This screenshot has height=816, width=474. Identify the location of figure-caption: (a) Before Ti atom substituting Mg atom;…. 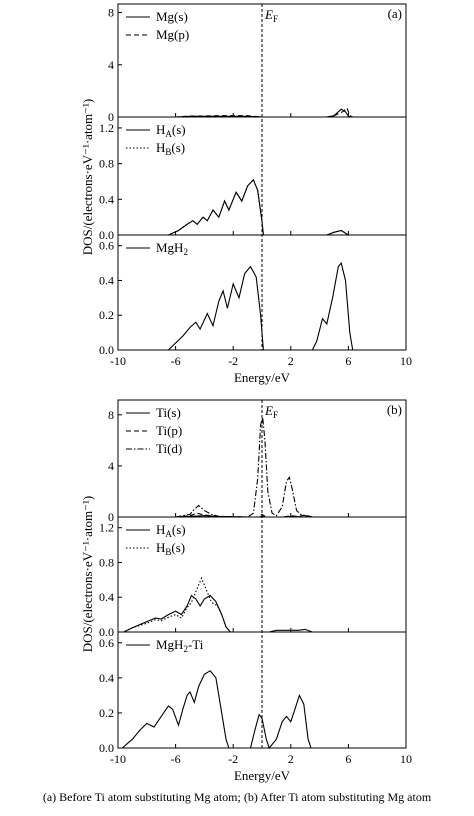
(237, 797).